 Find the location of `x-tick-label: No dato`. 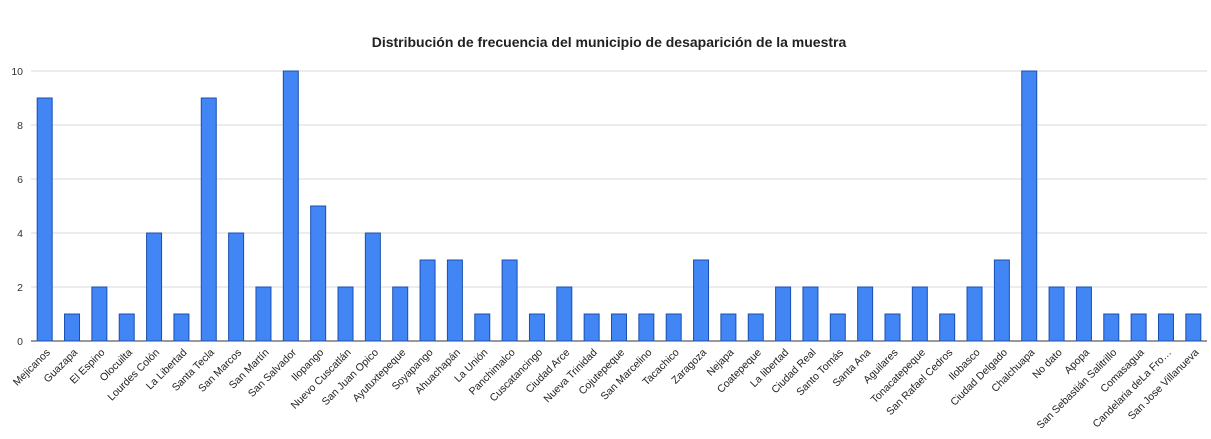

x-tick-label: No dato is located at coordinates (1047, 364).